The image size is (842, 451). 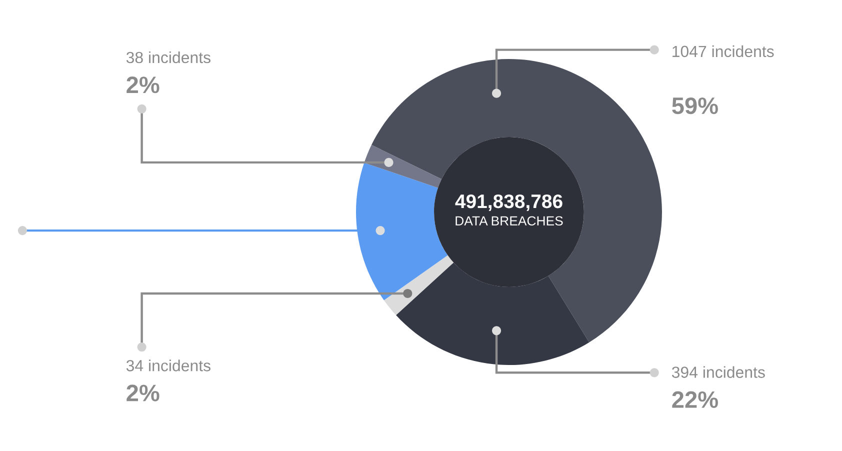 I want to click on text: 491,838,786, so click(x=508, y=203).